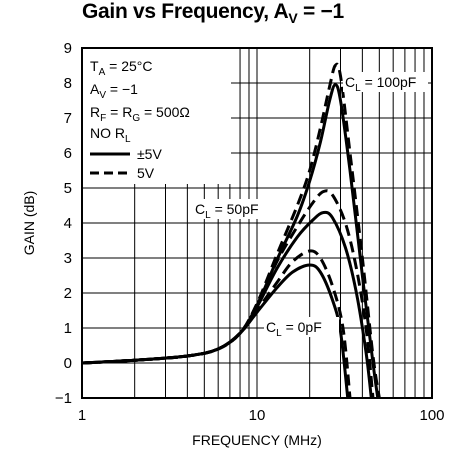  I want to click on x-axis-label: FREQUENCY (MHz), so click(257, 440).